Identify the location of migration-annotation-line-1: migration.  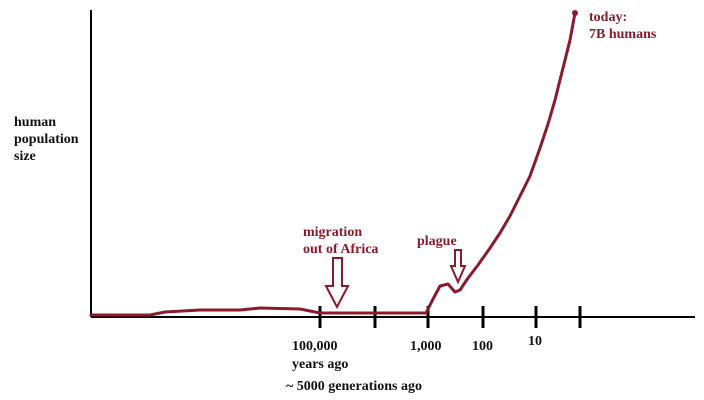
(333, 232).